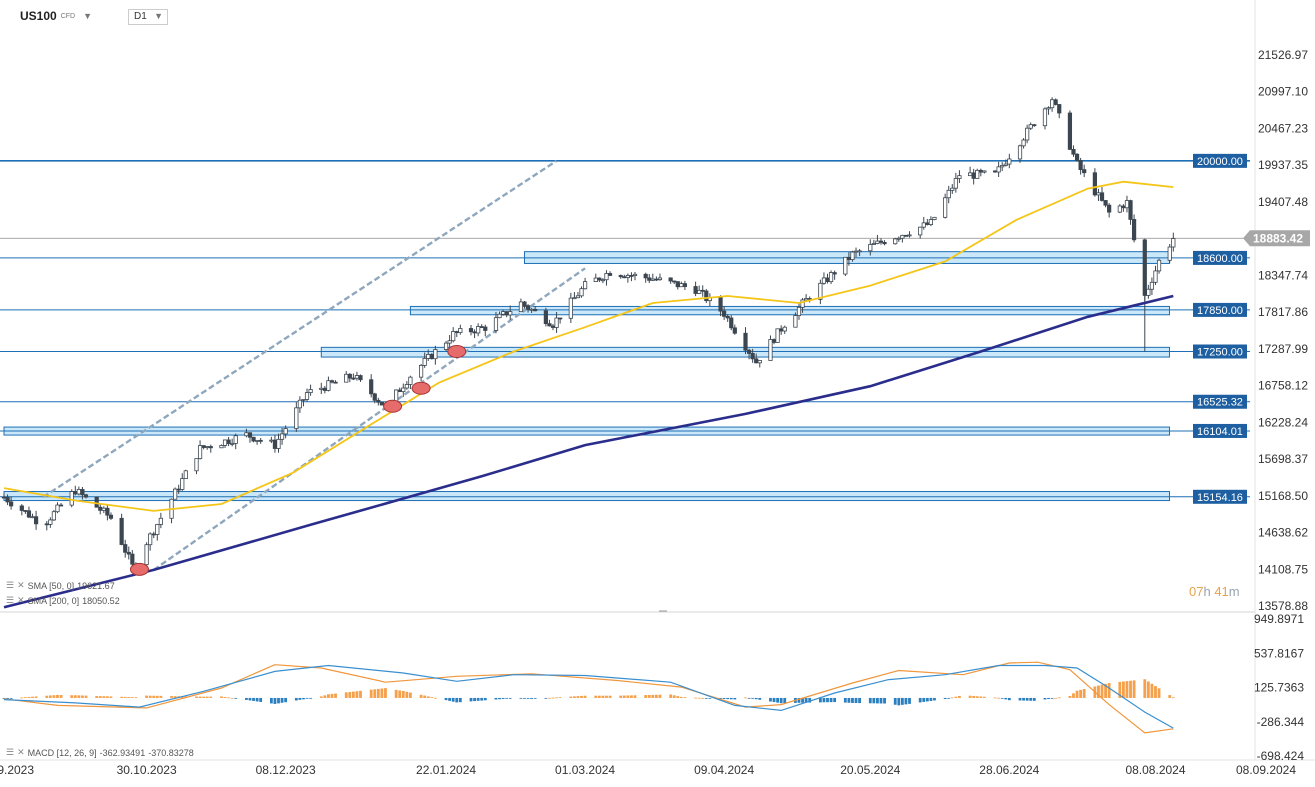  What do you see at coordinates (56, 16) in the screenshot?
I see `symbol-header: US100 CFD ▼` at bounding box center [56, 16].